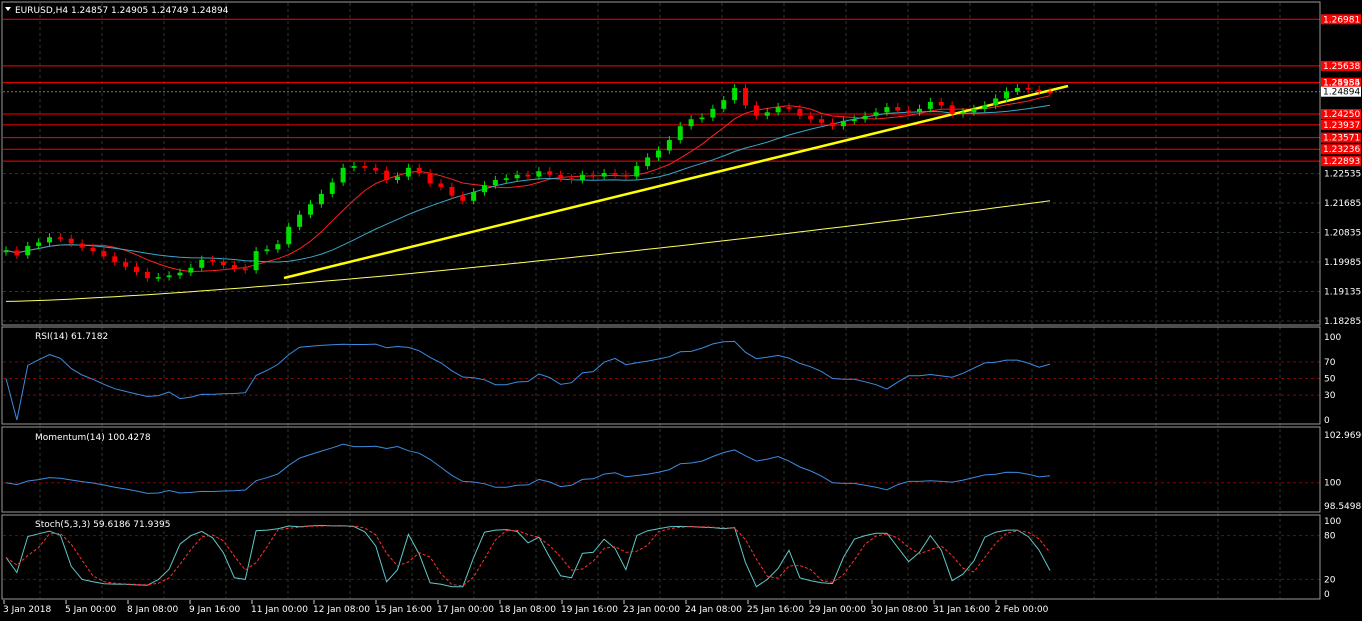  What do you see at coordinates (1330, 363) in the screenshot?
I see `axis-tick: 70` at bounding box center [1330, 363].